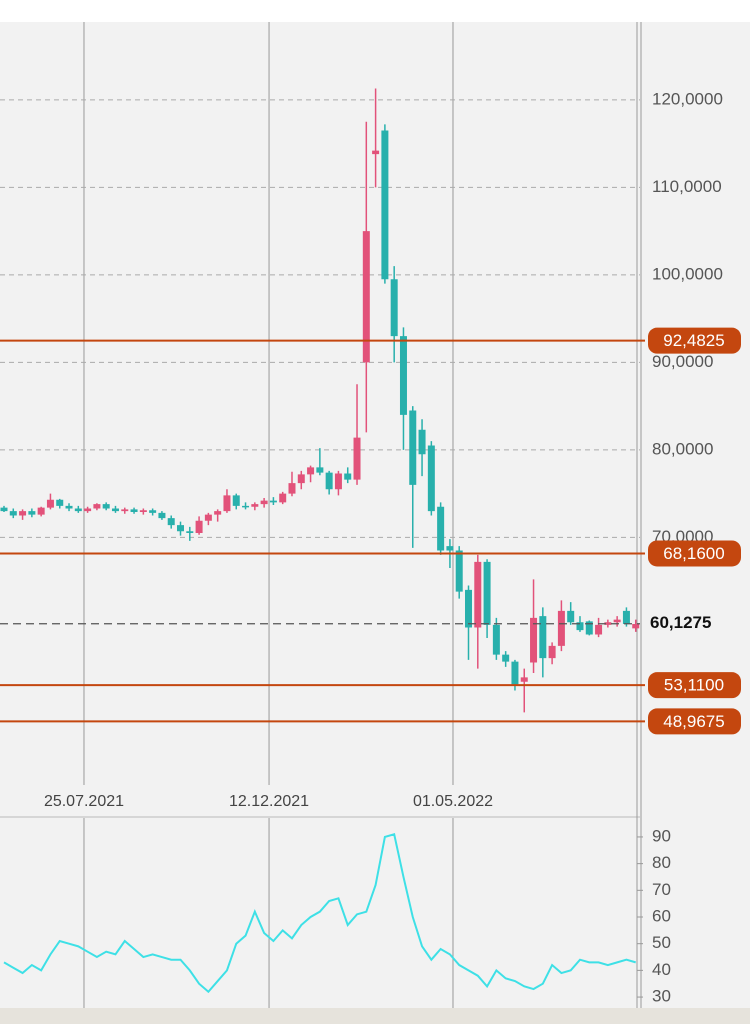  Describe the element at coordinates (661, 996) in the screenshot. I see `y-tick-label: 30` at that location.